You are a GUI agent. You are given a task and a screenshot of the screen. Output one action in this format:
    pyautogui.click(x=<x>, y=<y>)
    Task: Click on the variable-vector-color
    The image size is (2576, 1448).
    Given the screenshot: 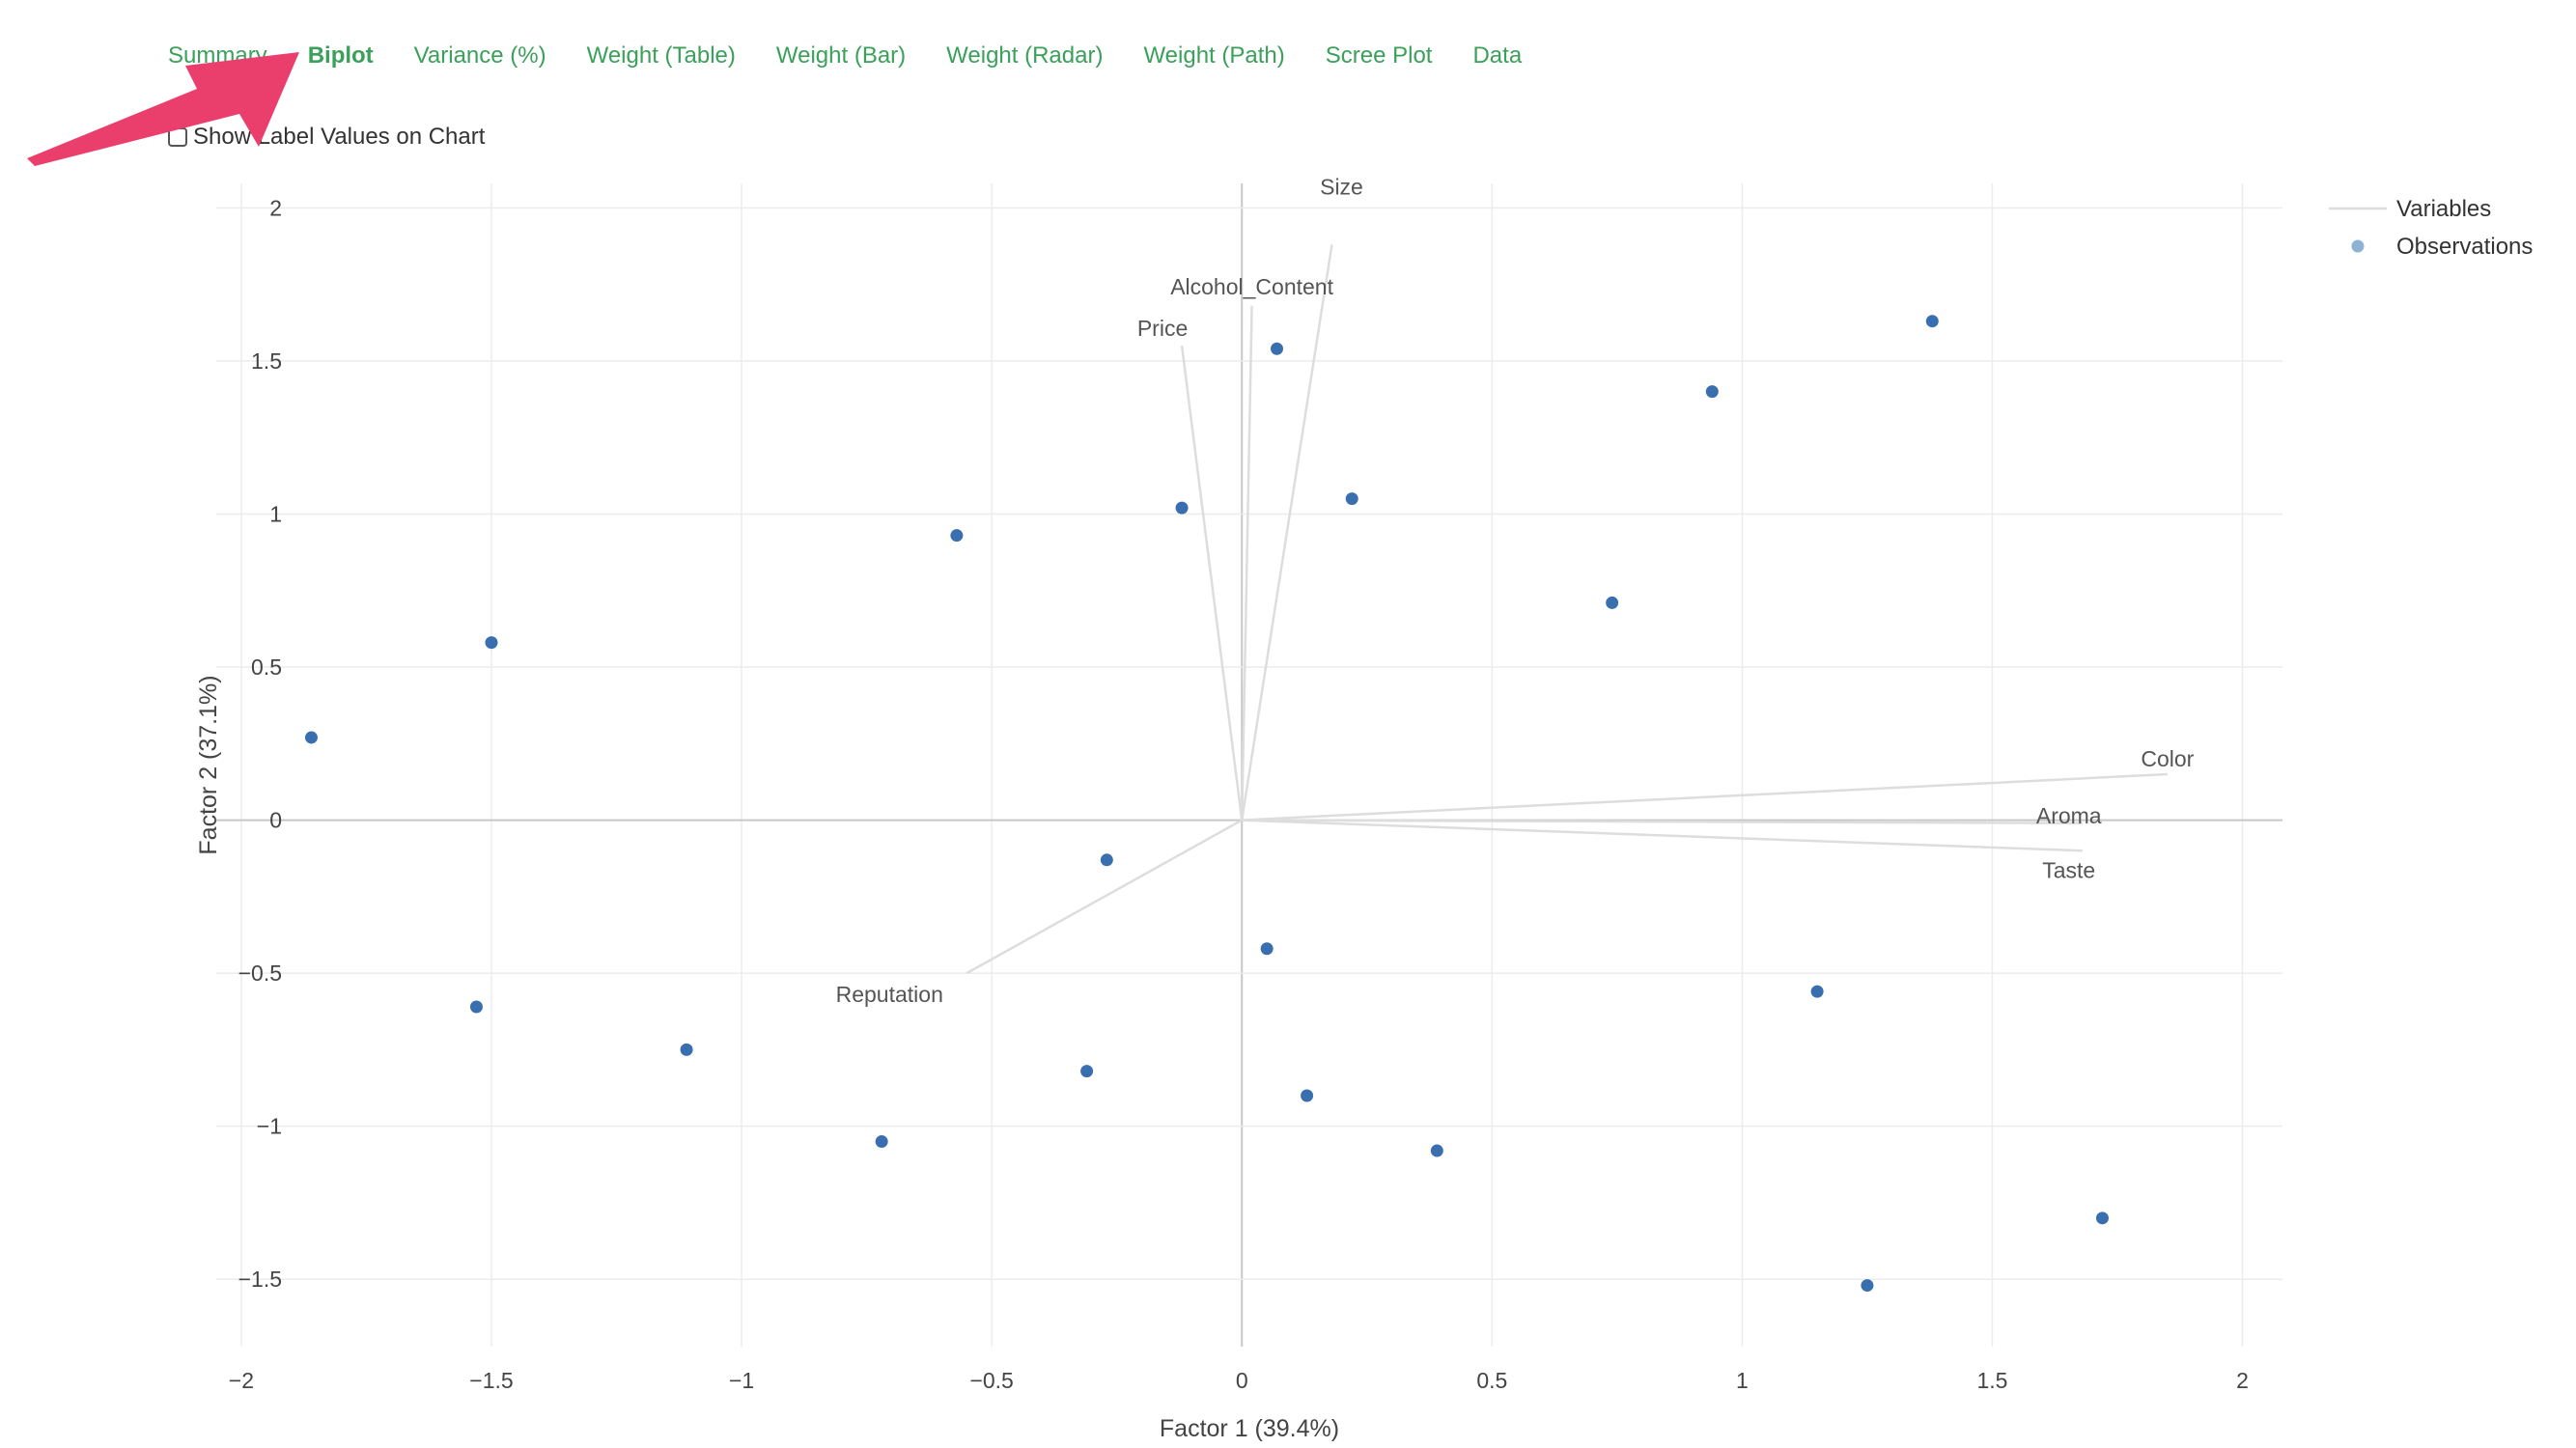 What is the action you would take?
    pyautogui.click(x=1705, y=797)
    